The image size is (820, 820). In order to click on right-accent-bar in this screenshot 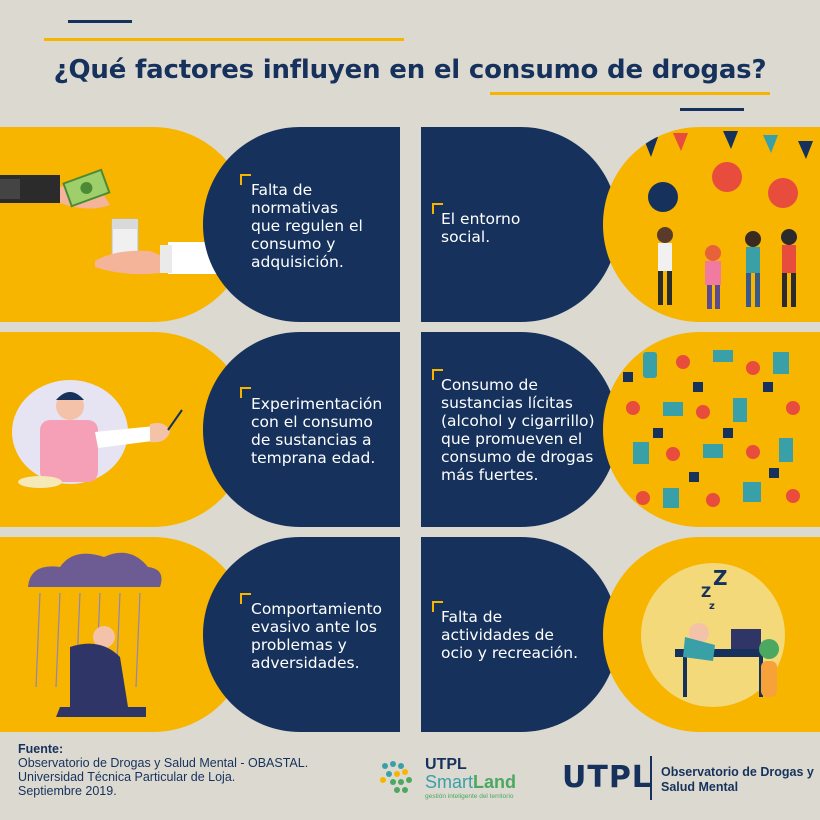, I will do `click(712, 109)`.